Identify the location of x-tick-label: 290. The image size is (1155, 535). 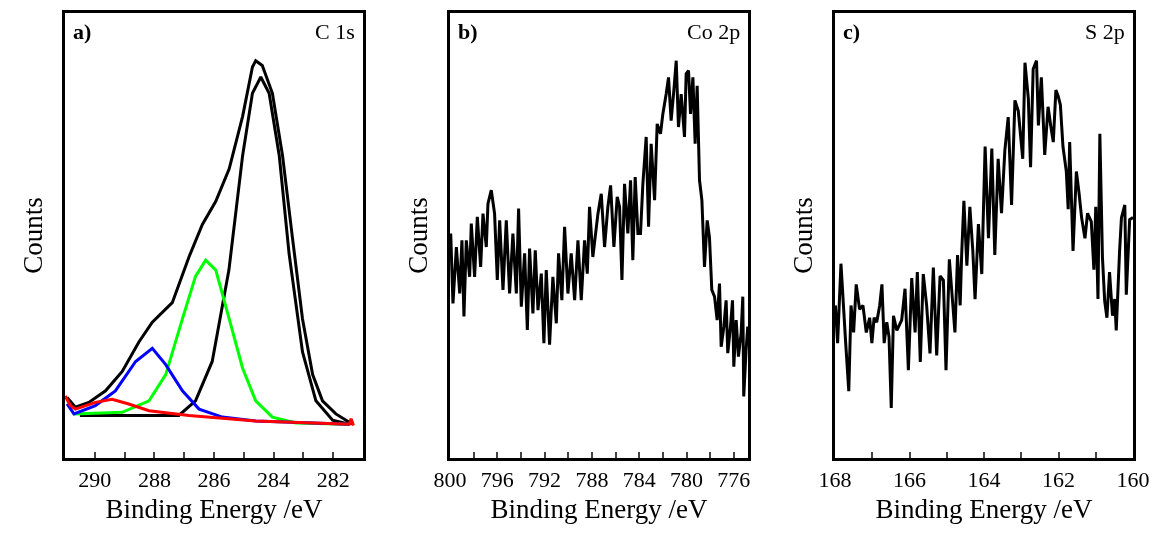
(95, 480).